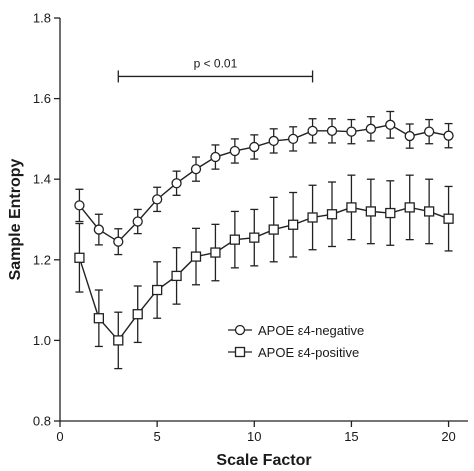 This screenshot has height=471, width=474. Describe the element at coordinates (311, 330) in the screenshot. I see `legend-label-negative: APOE ε4-negative` at that location.